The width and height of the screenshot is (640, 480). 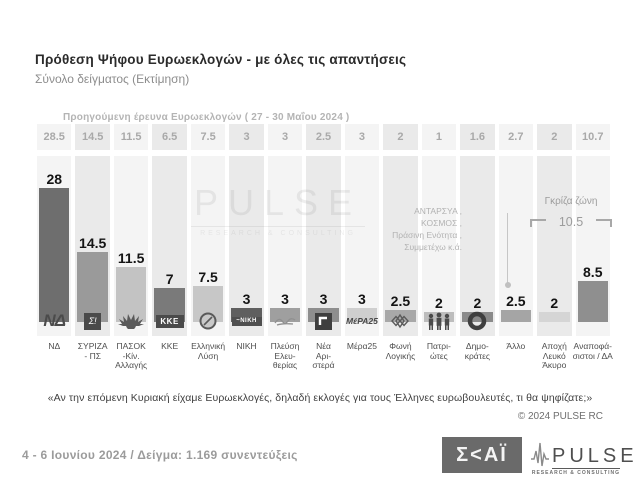 What do you see at coordinates (507, 248) in the screenshot?
I see `annotation-connector-line` at bounding box center [507, 248].